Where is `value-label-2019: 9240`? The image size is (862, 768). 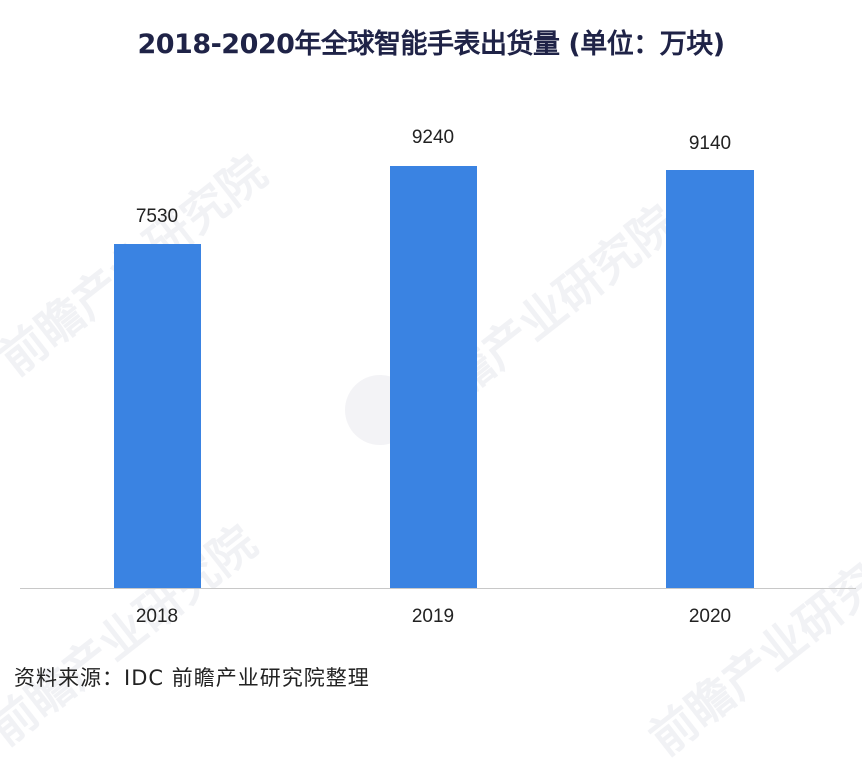
value-label-2019: 9240 is located at coordinates (433, 137).